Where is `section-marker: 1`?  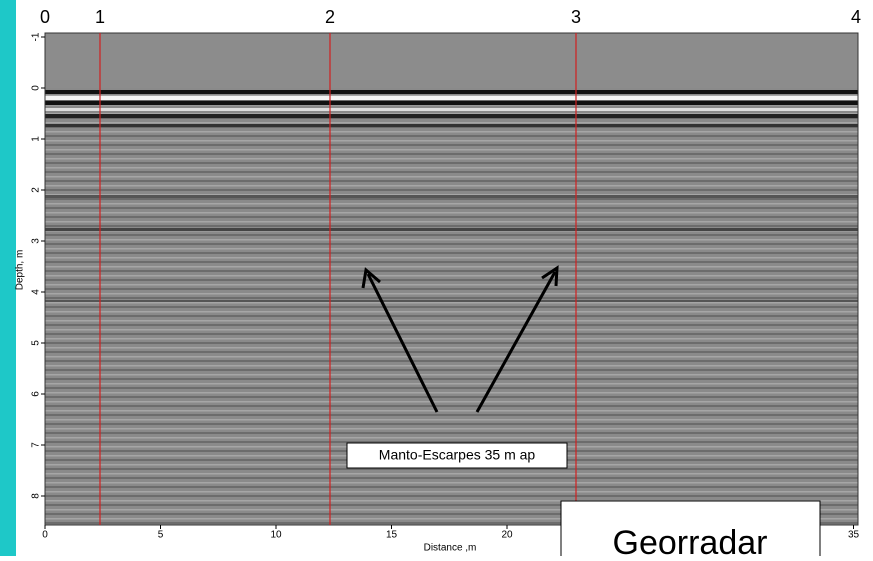 section-marker: 1 is located at coordinates (100, 17).